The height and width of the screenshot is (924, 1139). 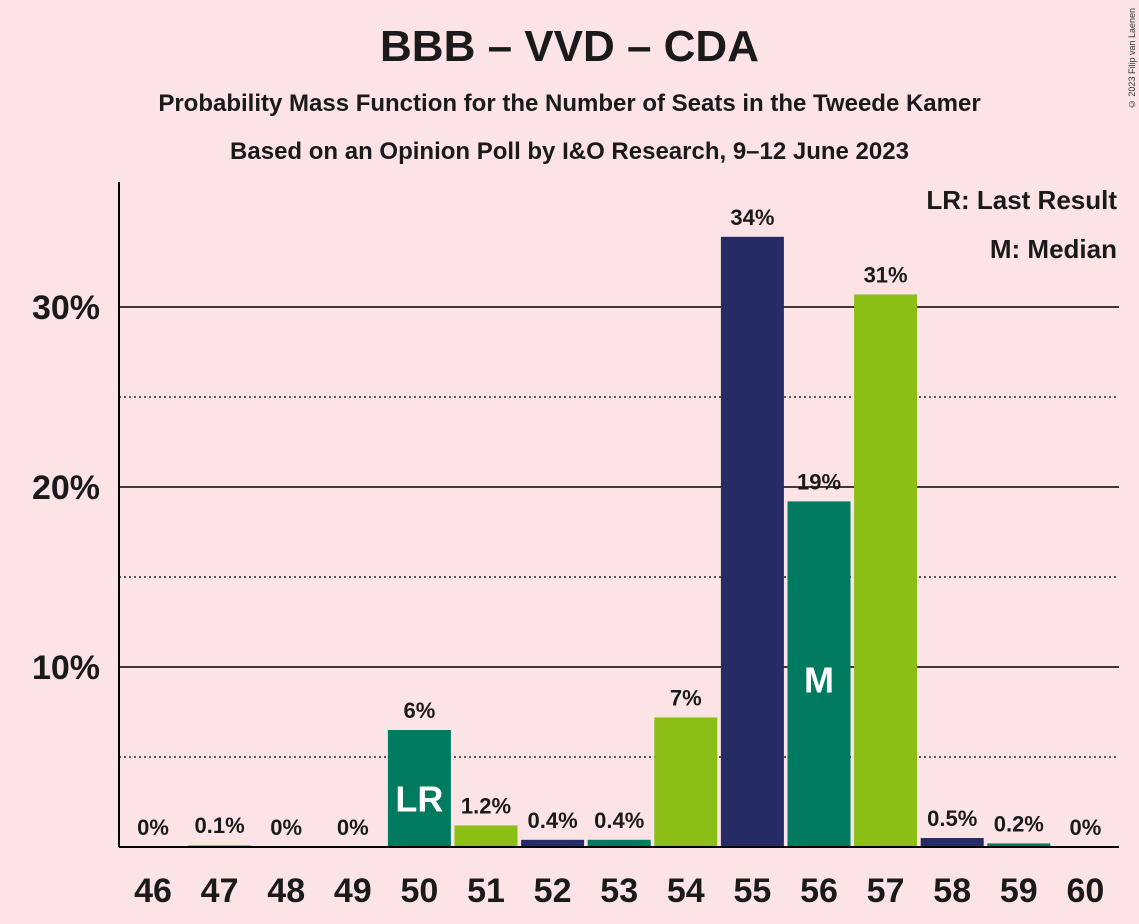 What do you see at coordinates (419, 891) in the screenshot?
I see `x-tick-label: 50` at bounding box center [419, 891].